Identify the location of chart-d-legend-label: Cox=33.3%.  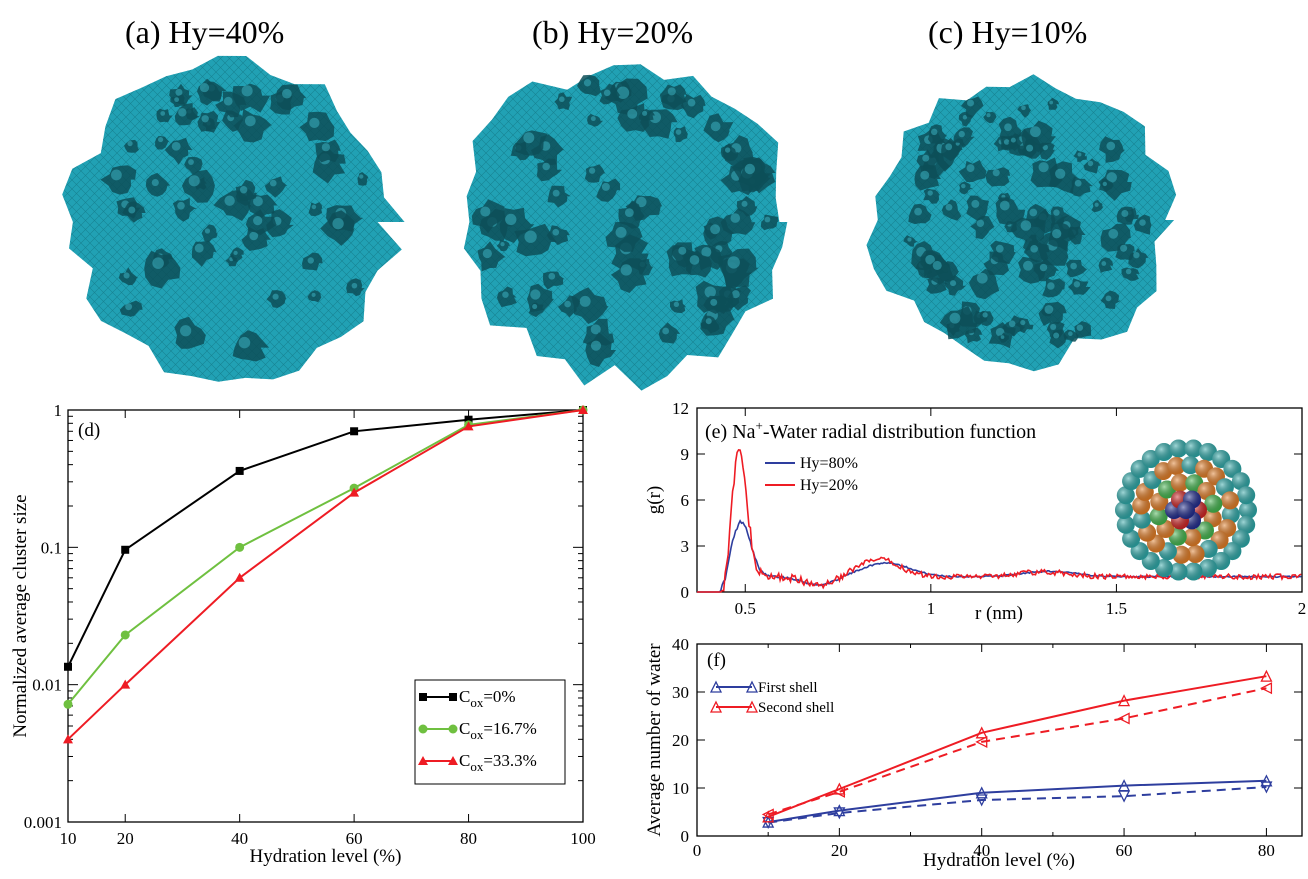
(498, 762).